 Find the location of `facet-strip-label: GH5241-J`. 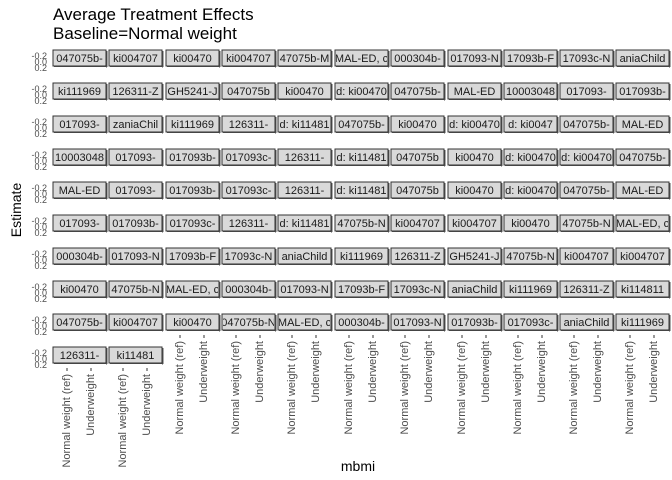

facet-strip-label: GH5241-J is located at coordinates (474, 257).